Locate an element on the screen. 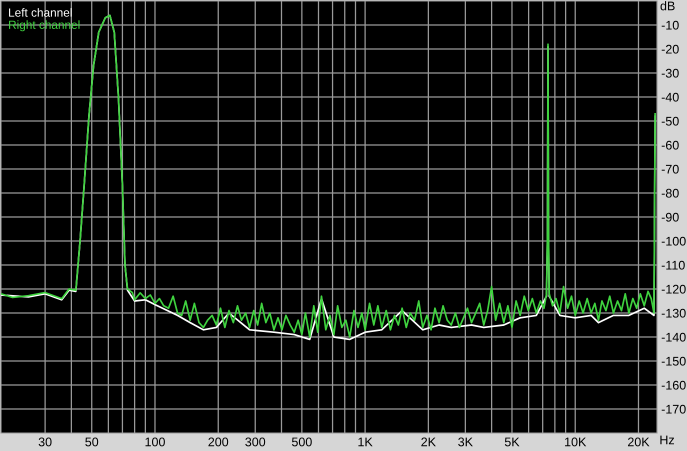 The width and height of the screenshot is (687, 451). x-tick-label: 1K is located at coordinates (365, 442).